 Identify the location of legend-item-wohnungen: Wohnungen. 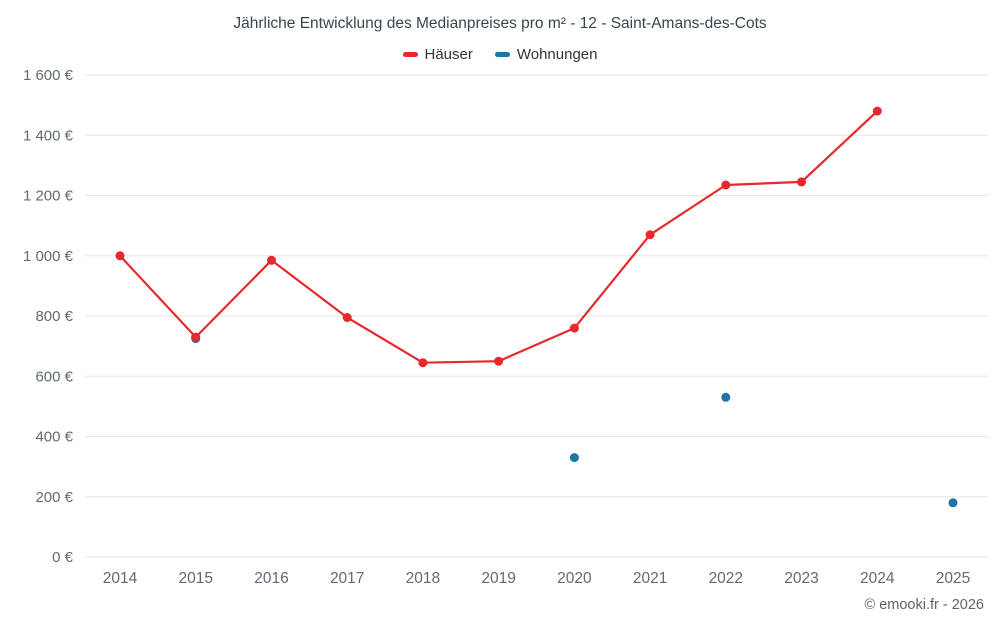
(546, 54).